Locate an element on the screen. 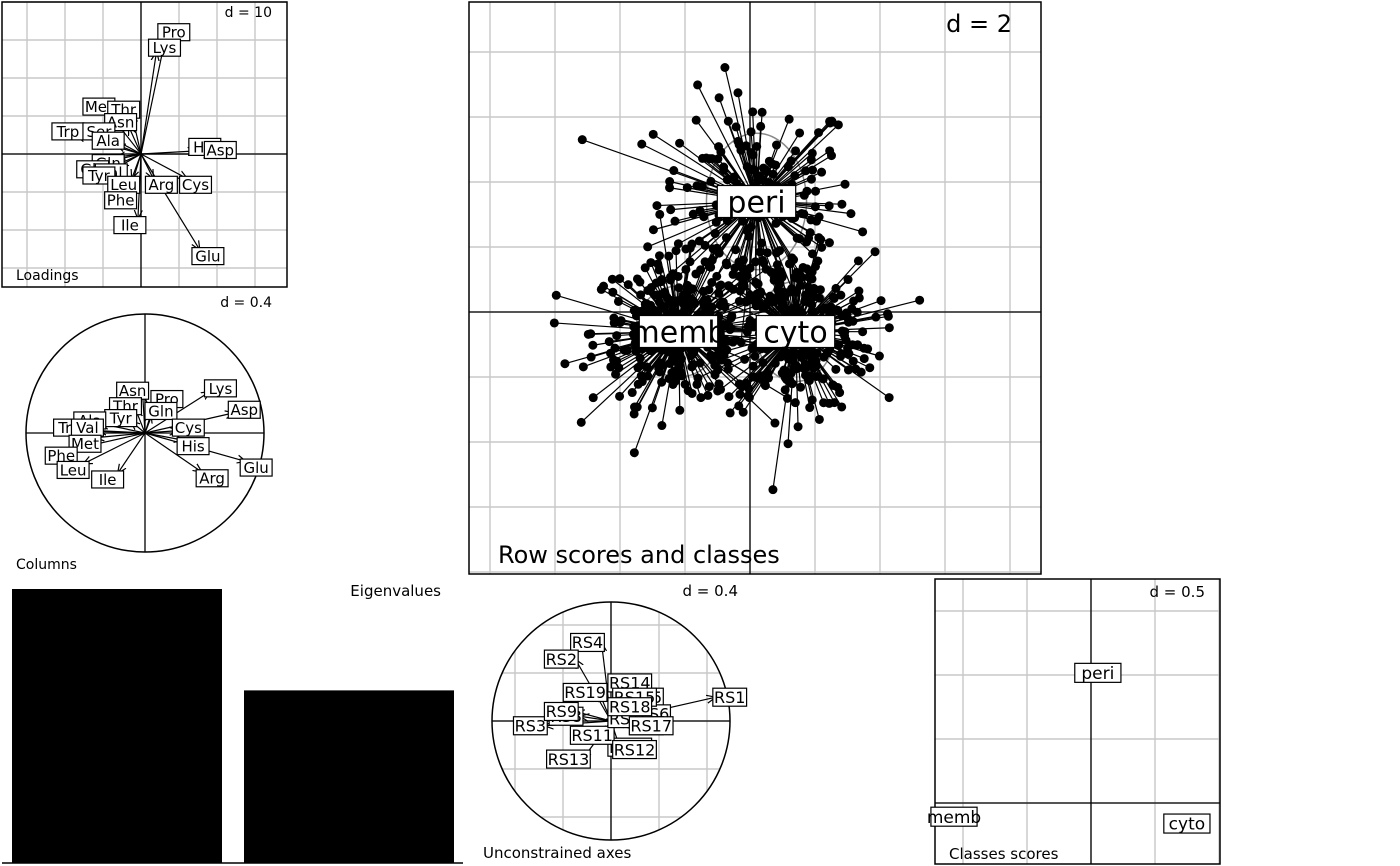 This screenshot has height=866, width=1400. column-label: Asp is located at coordinates (244, 409).